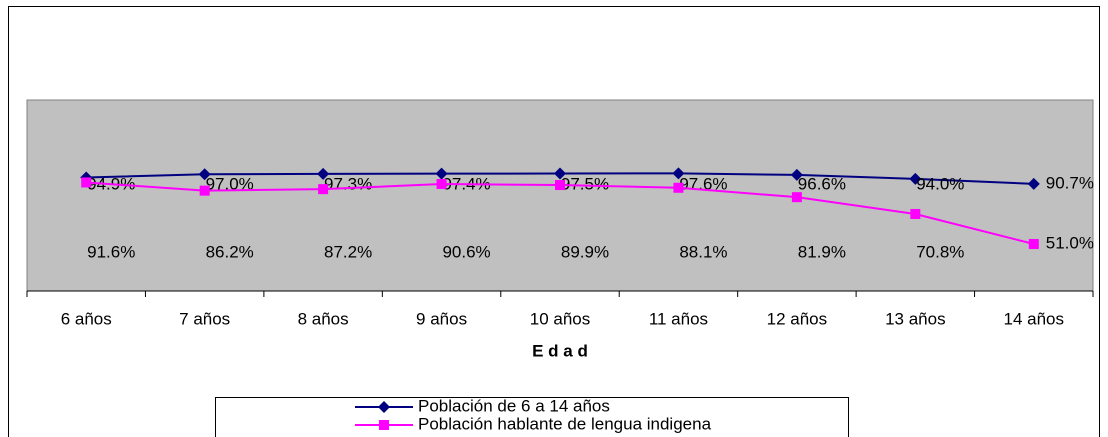  Describe the element at coordinates (1034, 318) in the screenshot. I see `x-tick-label: 14 años` at that location.